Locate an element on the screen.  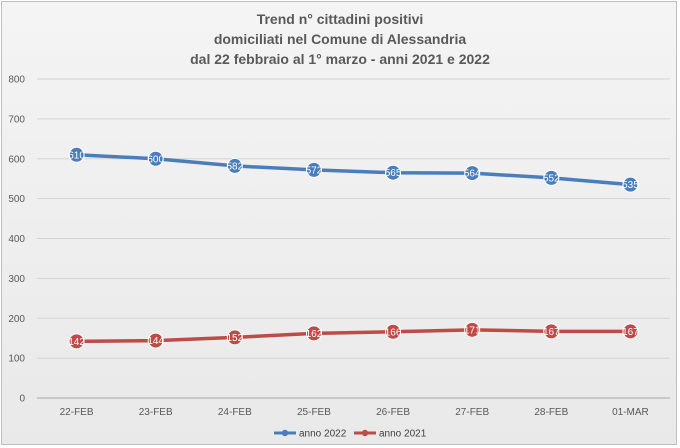
y-tick-label: 200 is located at coordinates (16, 319).